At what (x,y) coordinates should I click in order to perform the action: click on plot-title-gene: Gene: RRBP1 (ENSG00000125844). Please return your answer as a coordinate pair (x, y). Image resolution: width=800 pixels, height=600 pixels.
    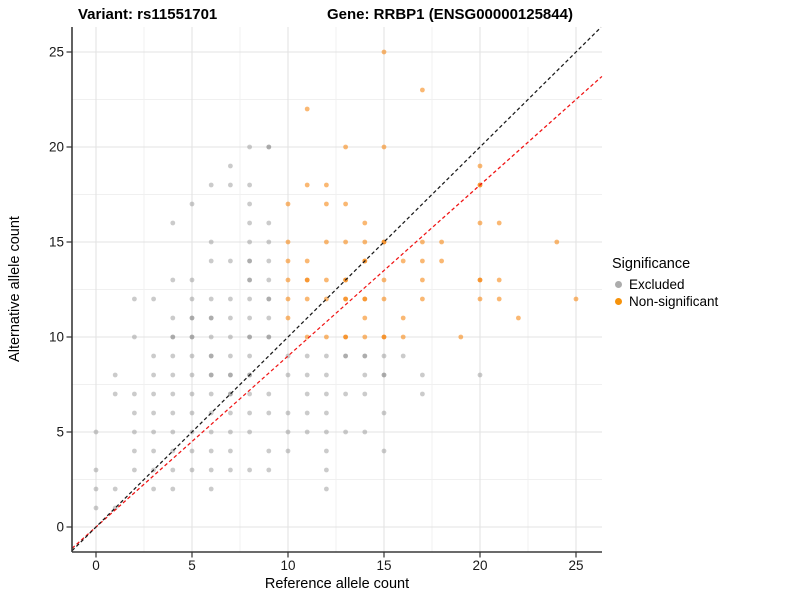
    Looking at the image, I should click on (450, 14).